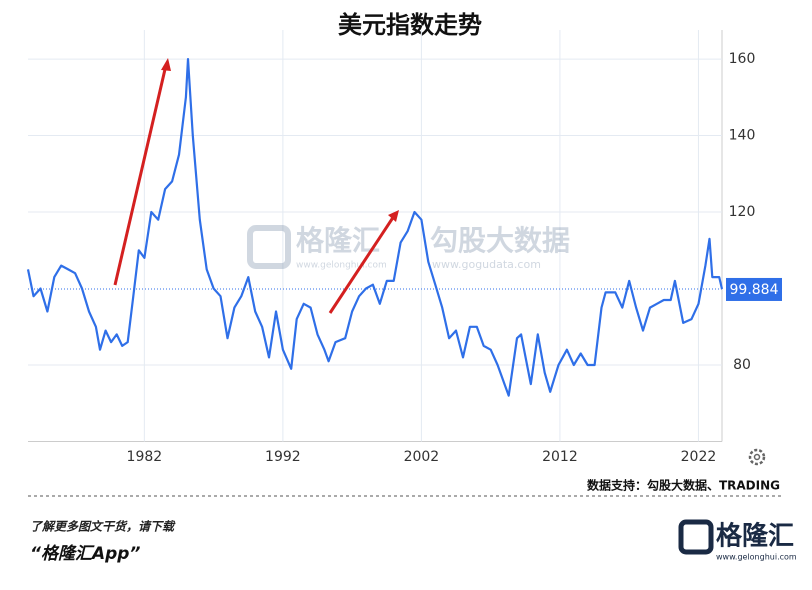  I want to click on logo-url: www.gelonghui.com, so click(756, 557).